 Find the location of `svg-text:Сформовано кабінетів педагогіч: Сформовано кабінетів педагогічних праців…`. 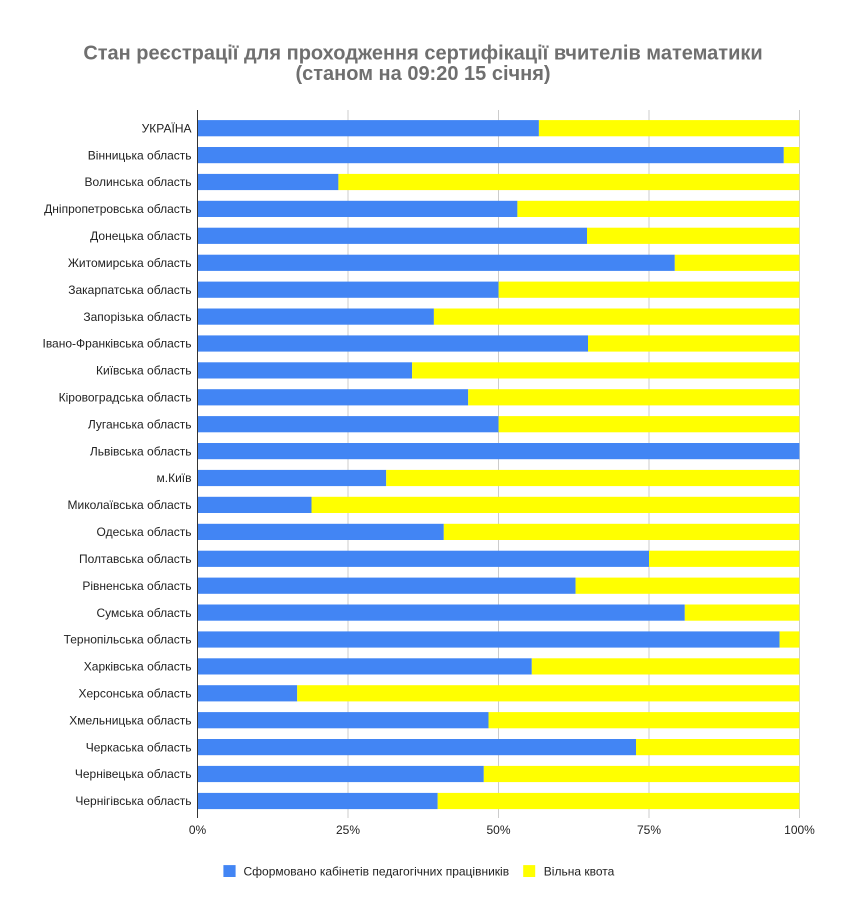

svg-text:Сформовано кабінетів педагогіч: Сформовано кабінетів педагогічних праців… is located at coordinates (377, 872).